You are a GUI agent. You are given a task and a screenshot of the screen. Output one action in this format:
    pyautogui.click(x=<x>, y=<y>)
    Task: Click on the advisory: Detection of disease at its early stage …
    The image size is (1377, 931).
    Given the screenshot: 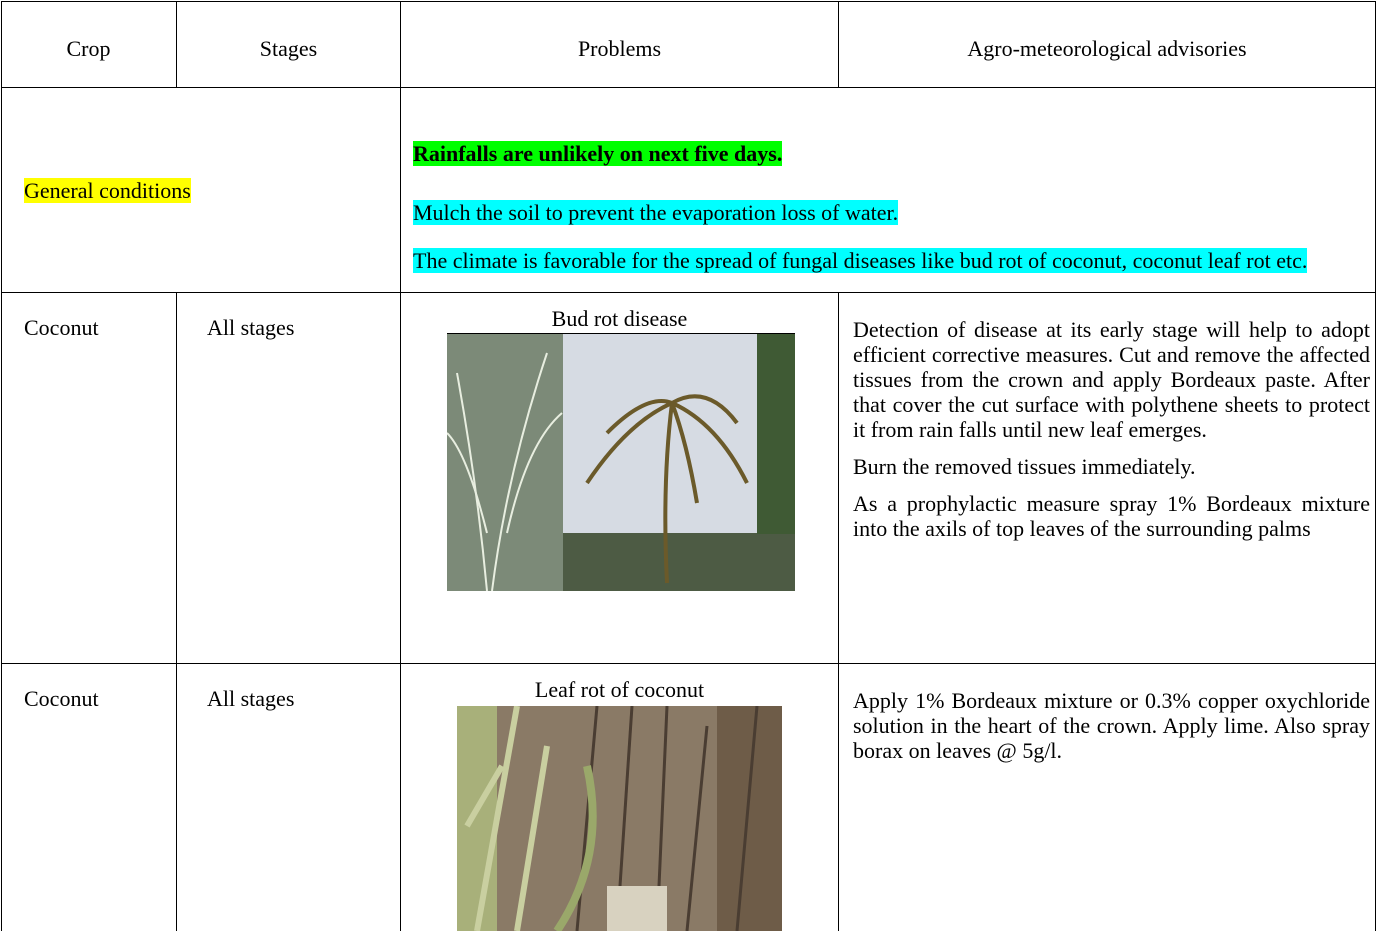 What is the action you would take?
    pyautogui.click(x=1111, y=435)
    